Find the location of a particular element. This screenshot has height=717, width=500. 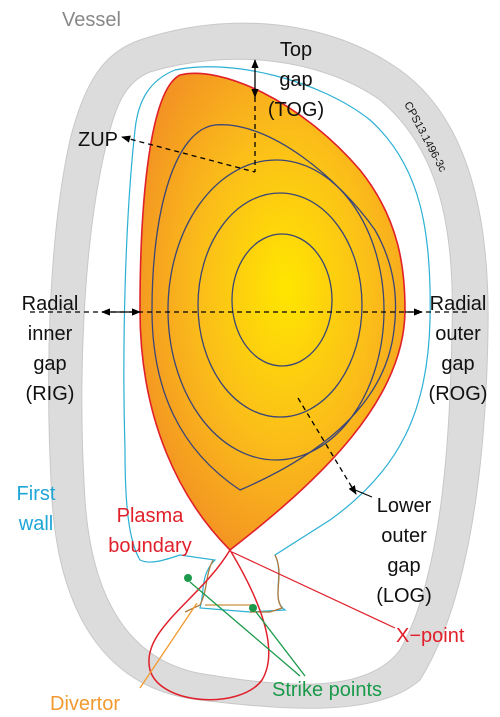

rig-label: gap is located at coordinates (49, 364).